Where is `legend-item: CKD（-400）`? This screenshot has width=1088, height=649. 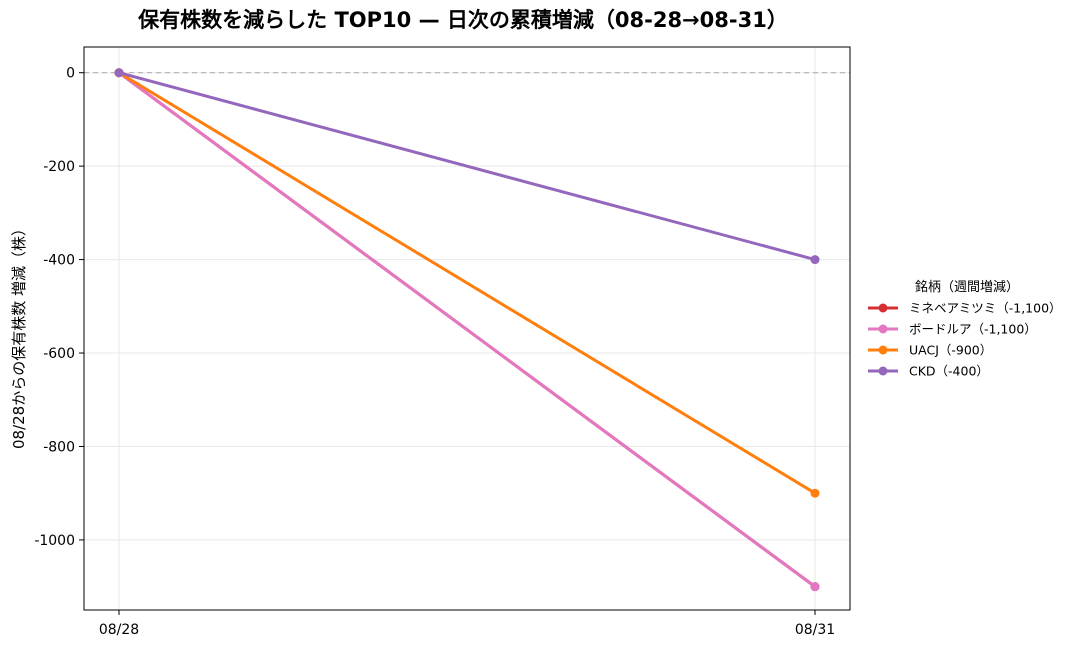
legend-item: CKD（-400） is located at coordinates (928, 371).